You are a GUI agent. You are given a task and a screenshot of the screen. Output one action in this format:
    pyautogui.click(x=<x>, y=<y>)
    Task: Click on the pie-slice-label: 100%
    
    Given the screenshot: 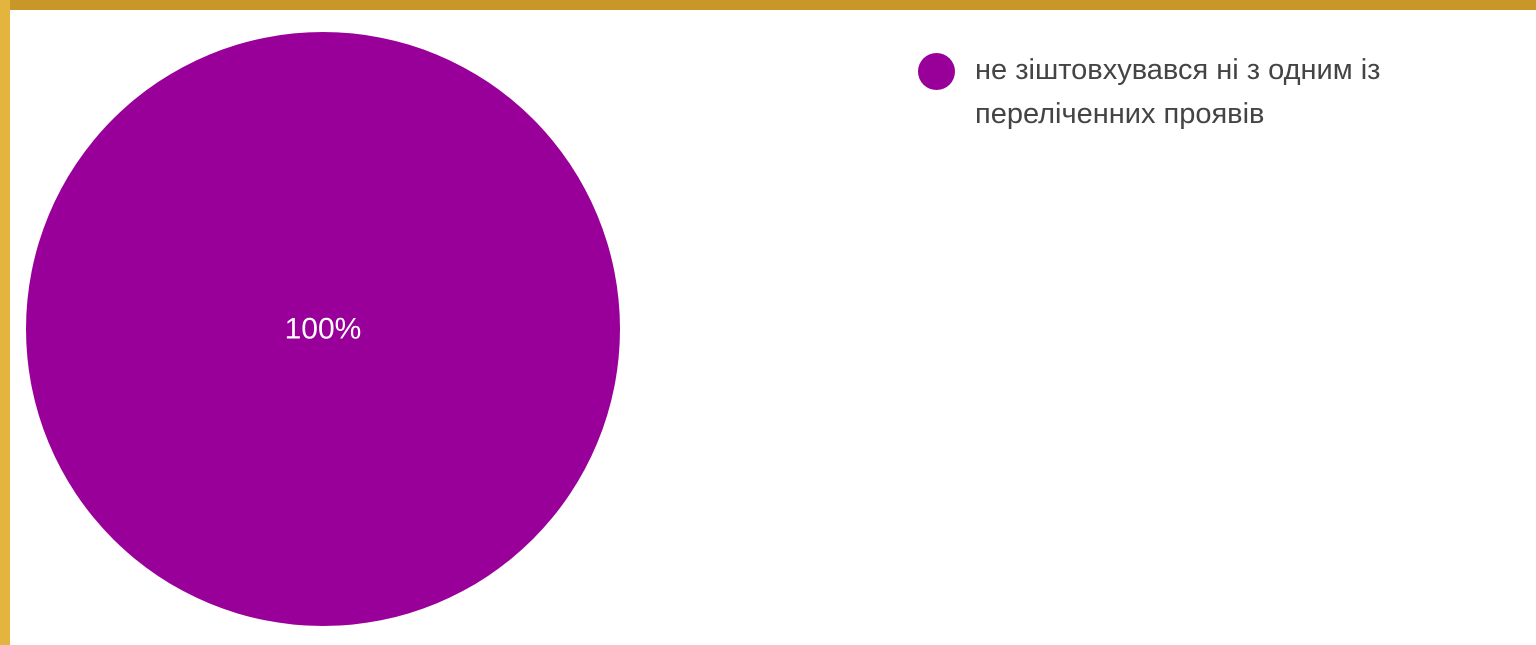 What is the action you would take?
    pyautogui.click(x=323, y=329)
    